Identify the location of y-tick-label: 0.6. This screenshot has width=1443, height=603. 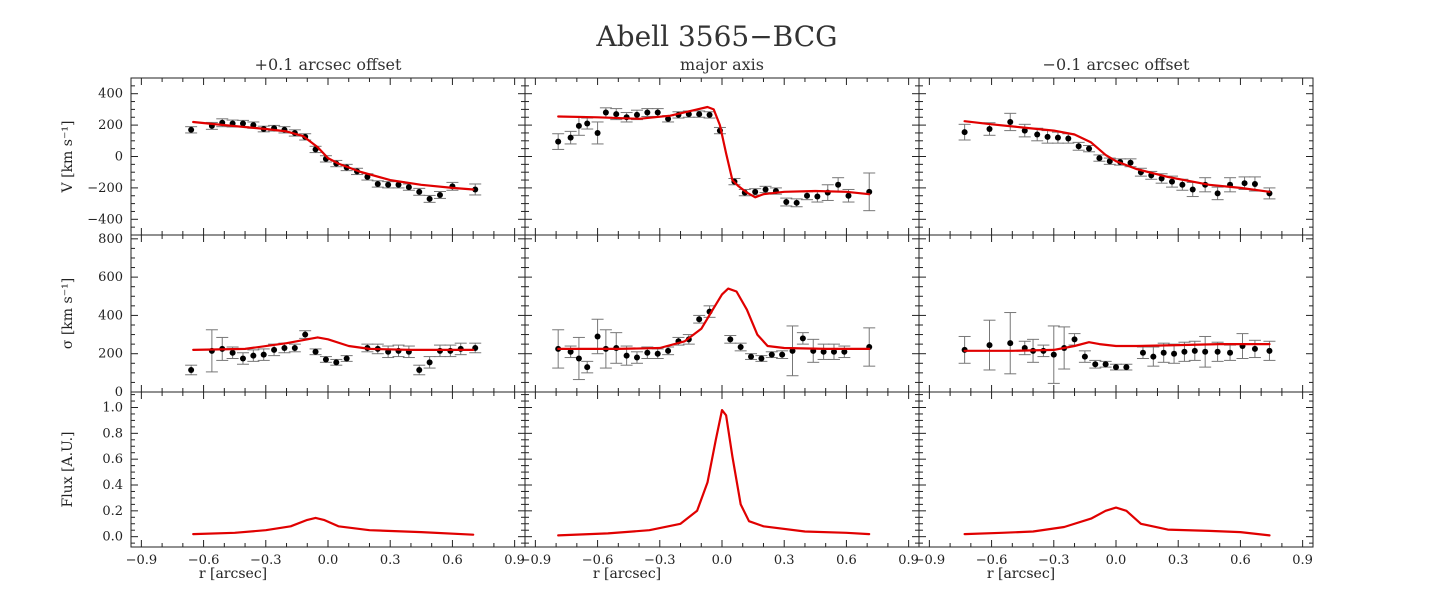
(112, 459).